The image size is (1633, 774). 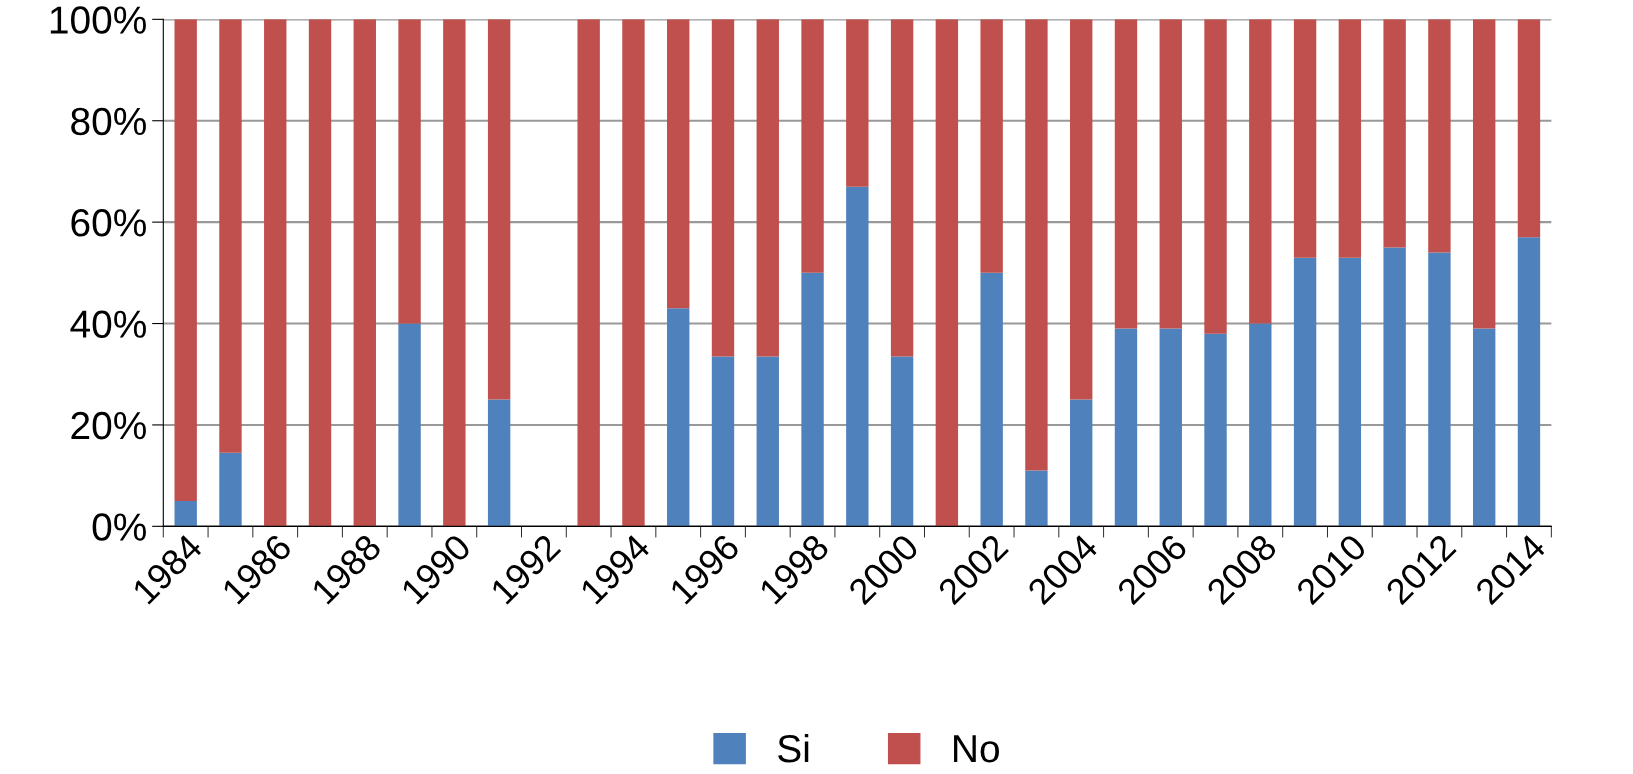 I want to click on legend-label: No, so click(x=976, y=749).